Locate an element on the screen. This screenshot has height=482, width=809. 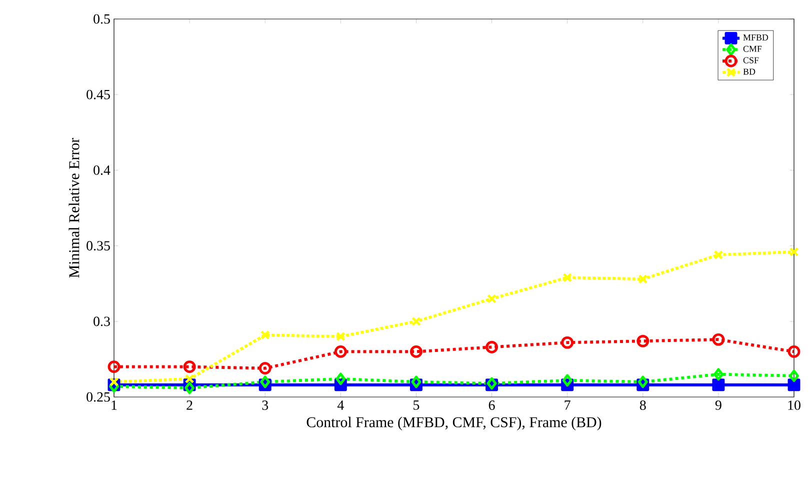
legend-label: CMF is located at coordinates (752, 49).